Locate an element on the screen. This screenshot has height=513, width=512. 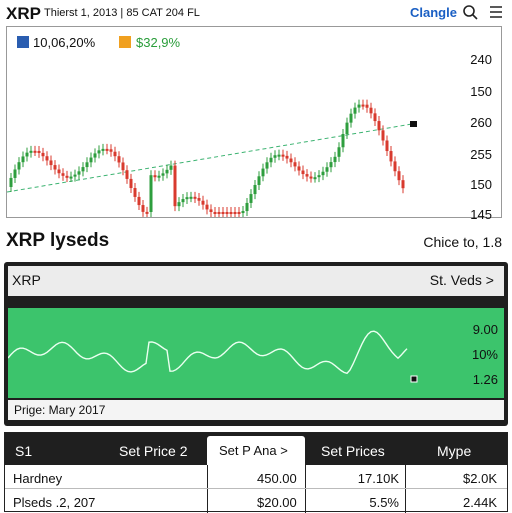
tab-text: Set P Ana is located at coordinates (248, 450).